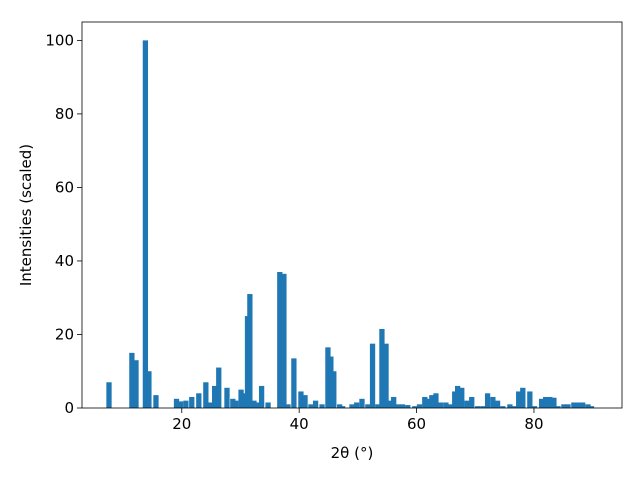 The image size is (640, 480). What do you see at coordinates (59, 40) in the screenshot?
I see `y-tick-label: 100` at bounding box center [59, 40].